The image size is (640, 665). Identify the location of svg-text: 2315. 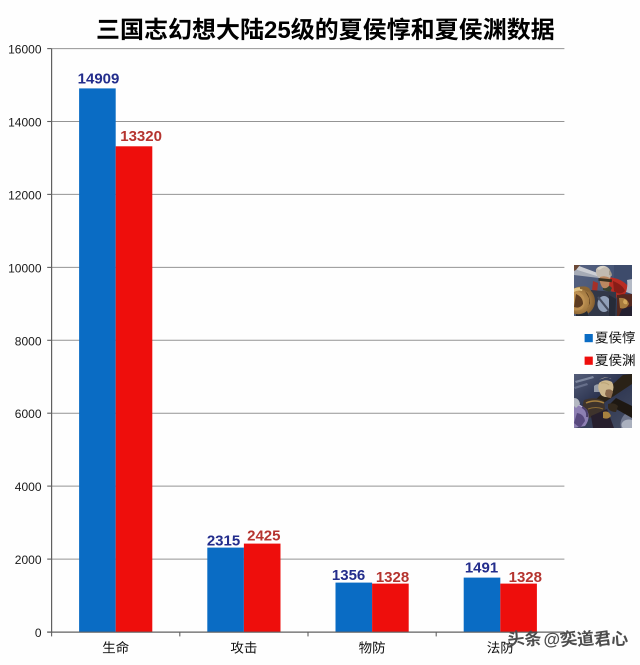
(223, 541).